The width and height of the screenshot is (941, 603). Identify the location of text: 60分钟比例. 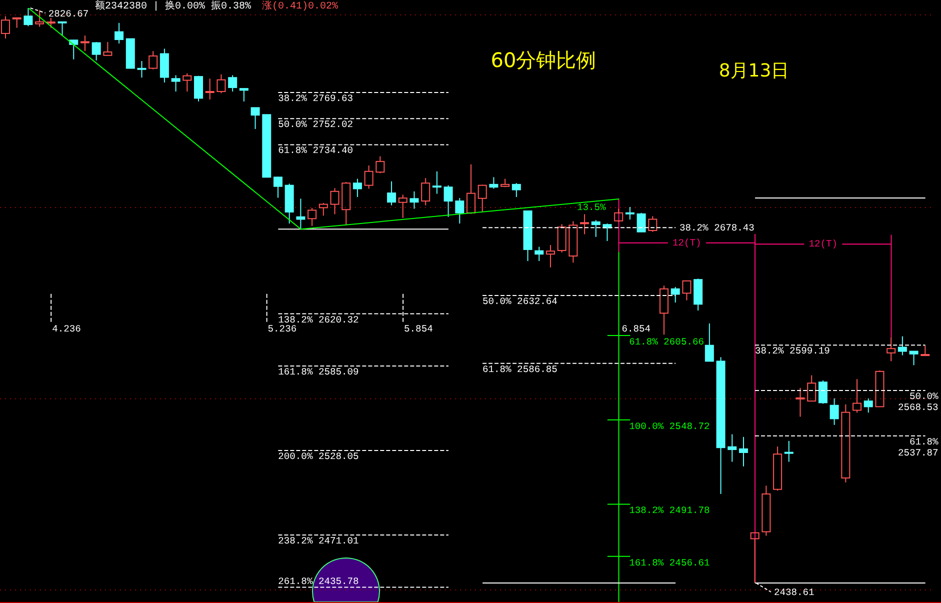
(543, 60).